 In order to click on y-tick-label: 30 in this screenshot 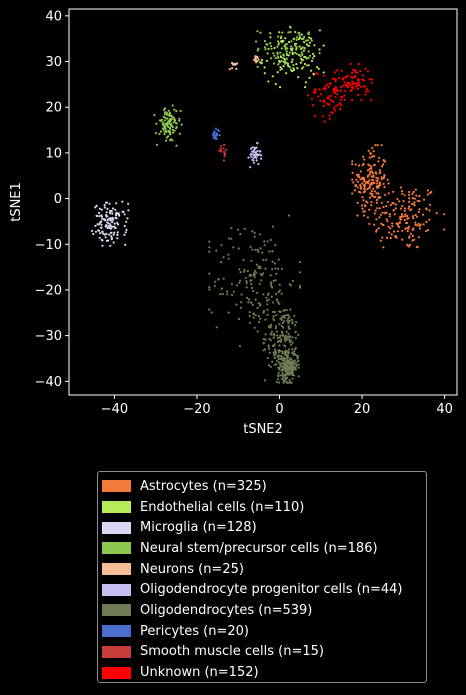, I will do `click(53, 62)`.